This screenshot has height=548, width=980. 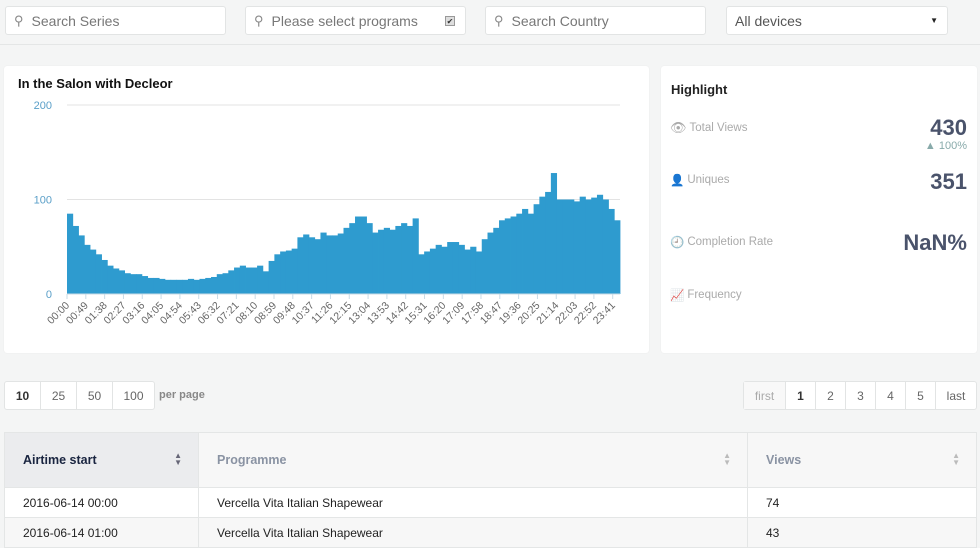 I want to click on search-country-placeholder: Search Country, so click(x=560, y=20).